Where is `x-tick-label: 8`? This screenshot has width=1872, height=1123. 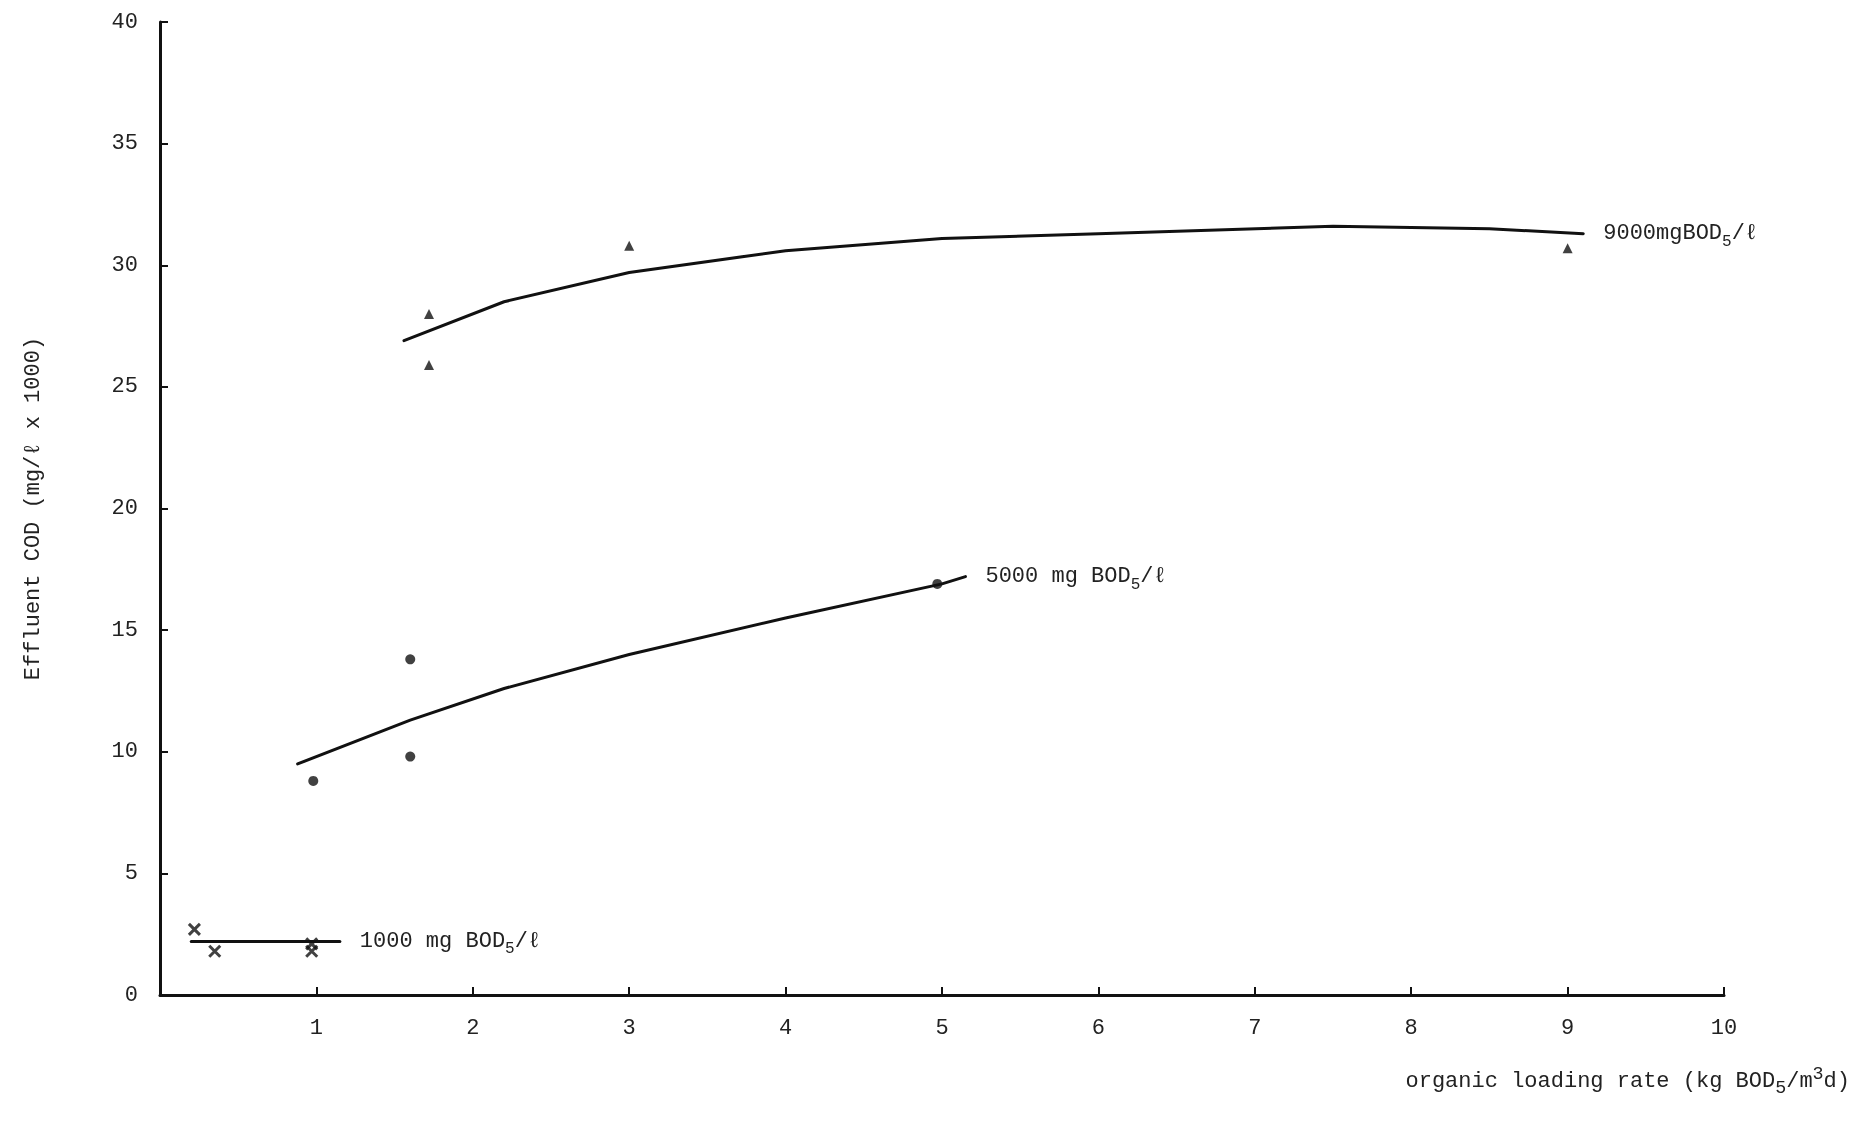 x-tick-label: 8 is located at coordinates (1411, 1028).